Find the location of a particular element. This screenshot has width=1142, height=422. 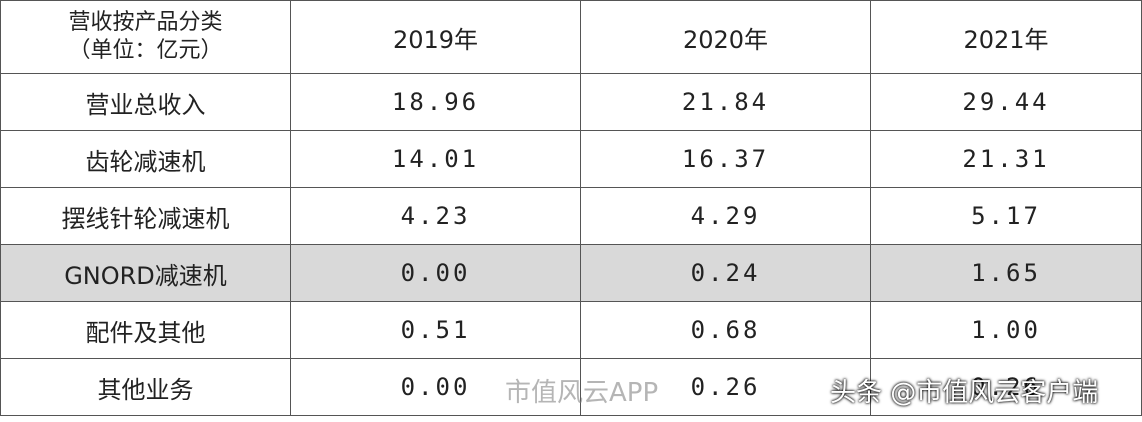

label-cell: 摆线针轮减速机 is located at coordinates (145, 216).